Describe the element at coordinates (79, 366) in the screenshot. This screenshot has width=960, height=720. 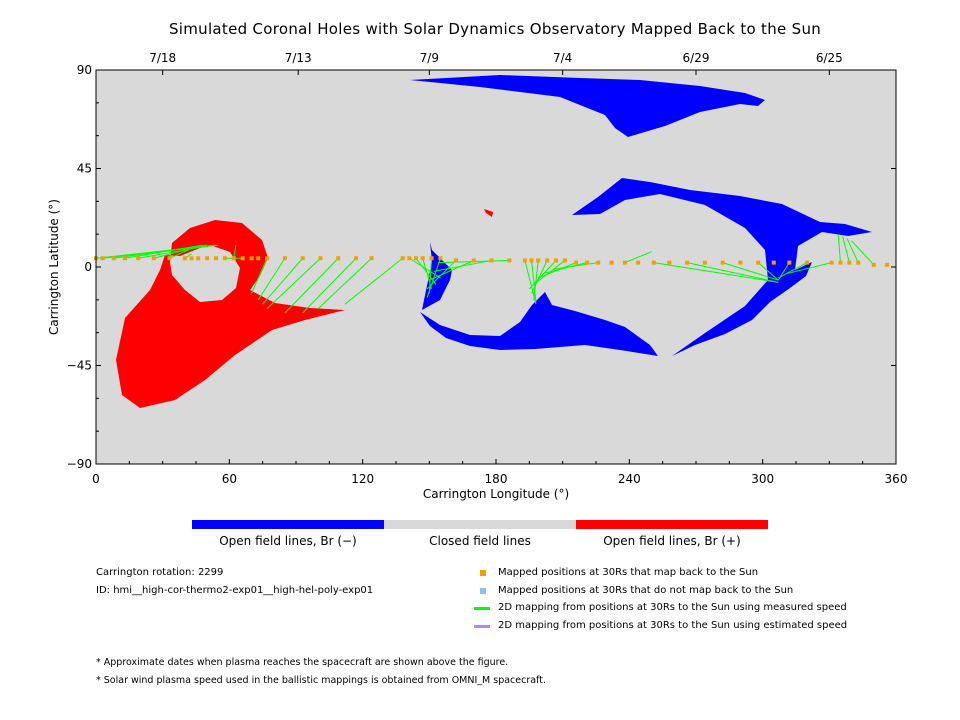
I see `y-tick-label-3: −45` at that location.